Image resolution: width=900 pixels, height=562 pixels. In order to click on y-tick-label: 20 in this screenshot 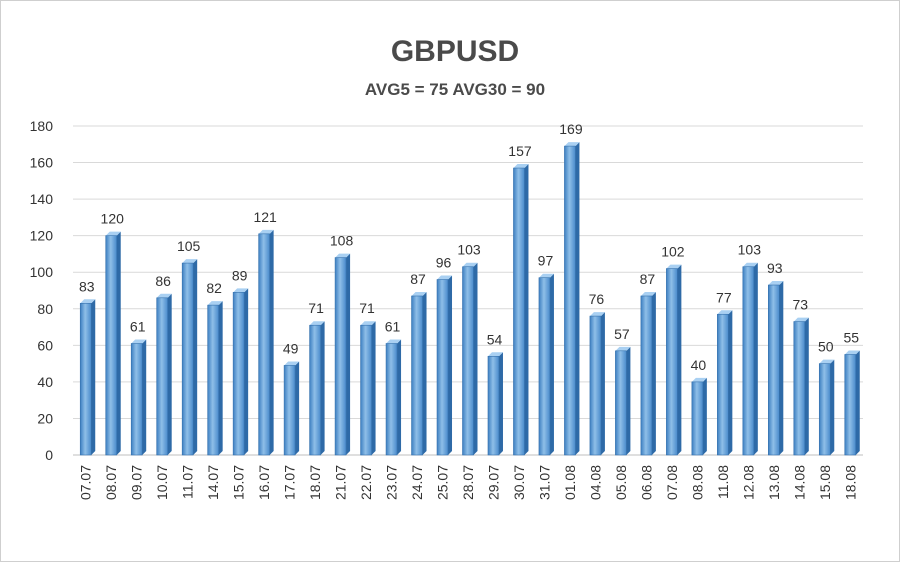, I will do `click(45, 418)`.